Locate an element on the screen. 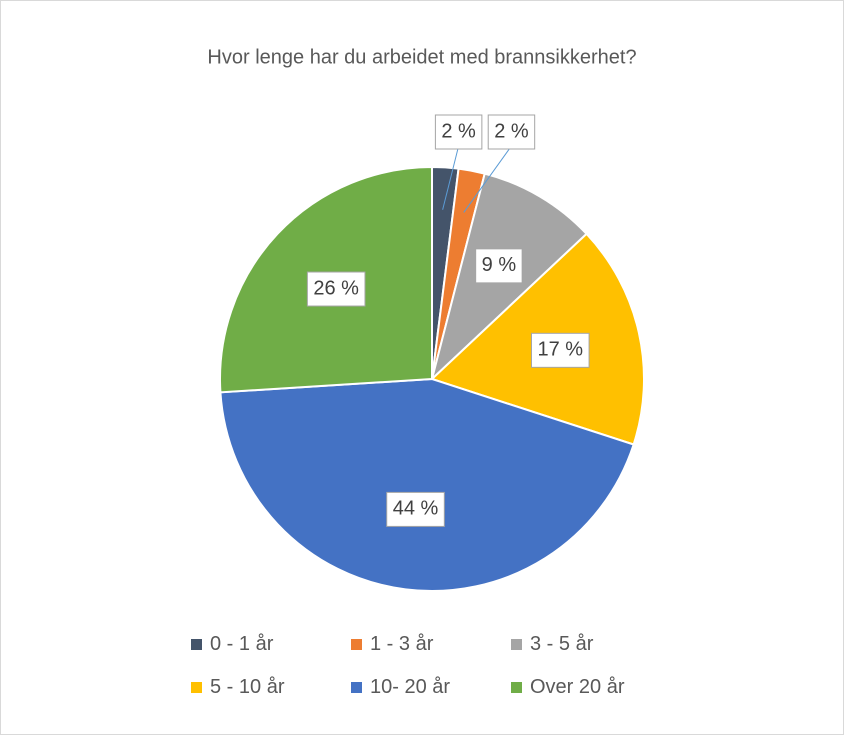 This screenshot has height=735, width=844. legend-item: 10- 20 år is located at coordinates (431, 687).